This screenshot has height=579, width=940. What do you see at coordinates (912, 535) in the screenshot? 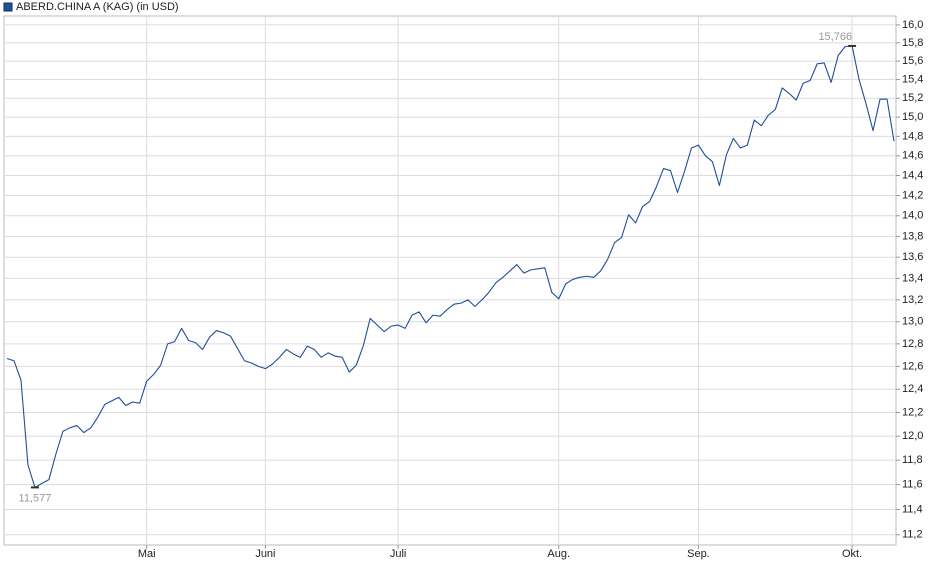
I see `y-tick-label: 11,2` at bounding box center [912, 535].